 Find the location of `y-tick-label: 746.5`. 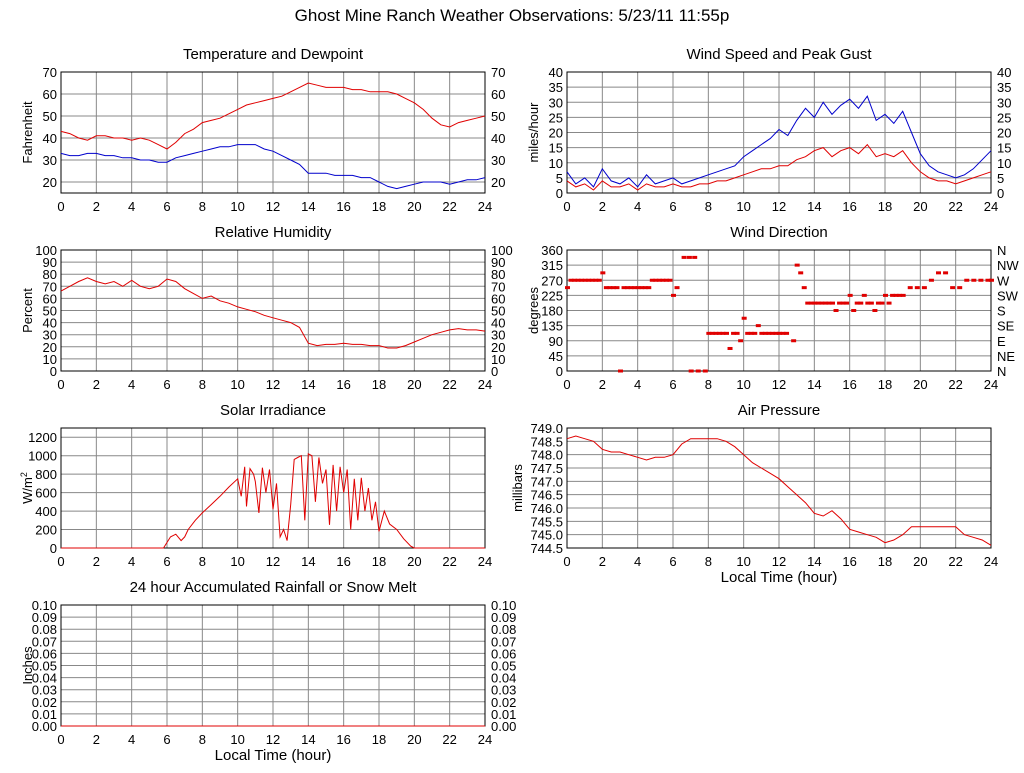

y-tick-label: 746.5 is located at coordinates (546, 495).